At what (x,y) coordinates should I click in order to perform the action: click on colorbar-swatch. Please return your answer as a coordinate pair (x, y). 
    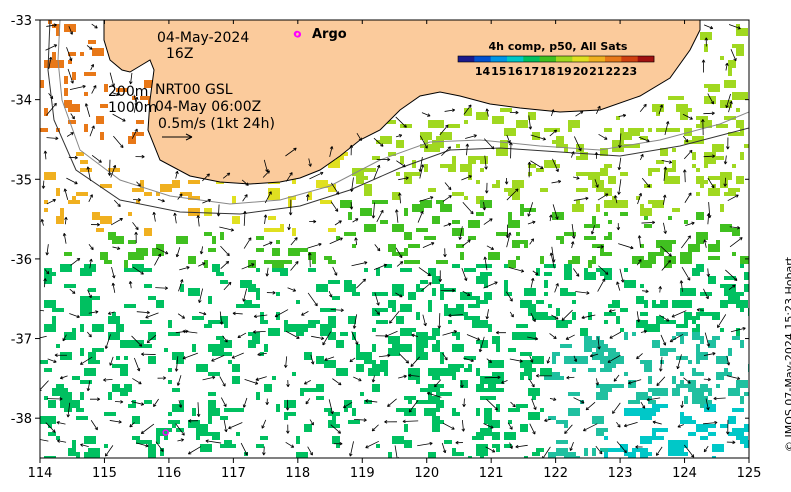
    Looking at the image, I should click on (564, 59).